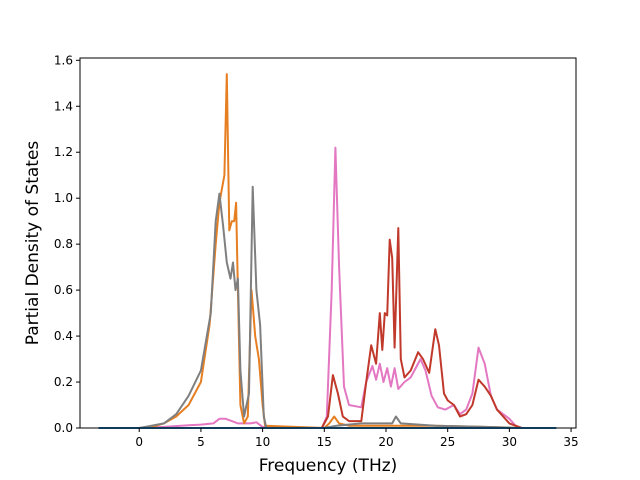 The height and width of the screenshot is (480, 640). Describe the element at coordinates (63, 382) in the screenshot. I see `y-tick-label: 0.2` at that location.